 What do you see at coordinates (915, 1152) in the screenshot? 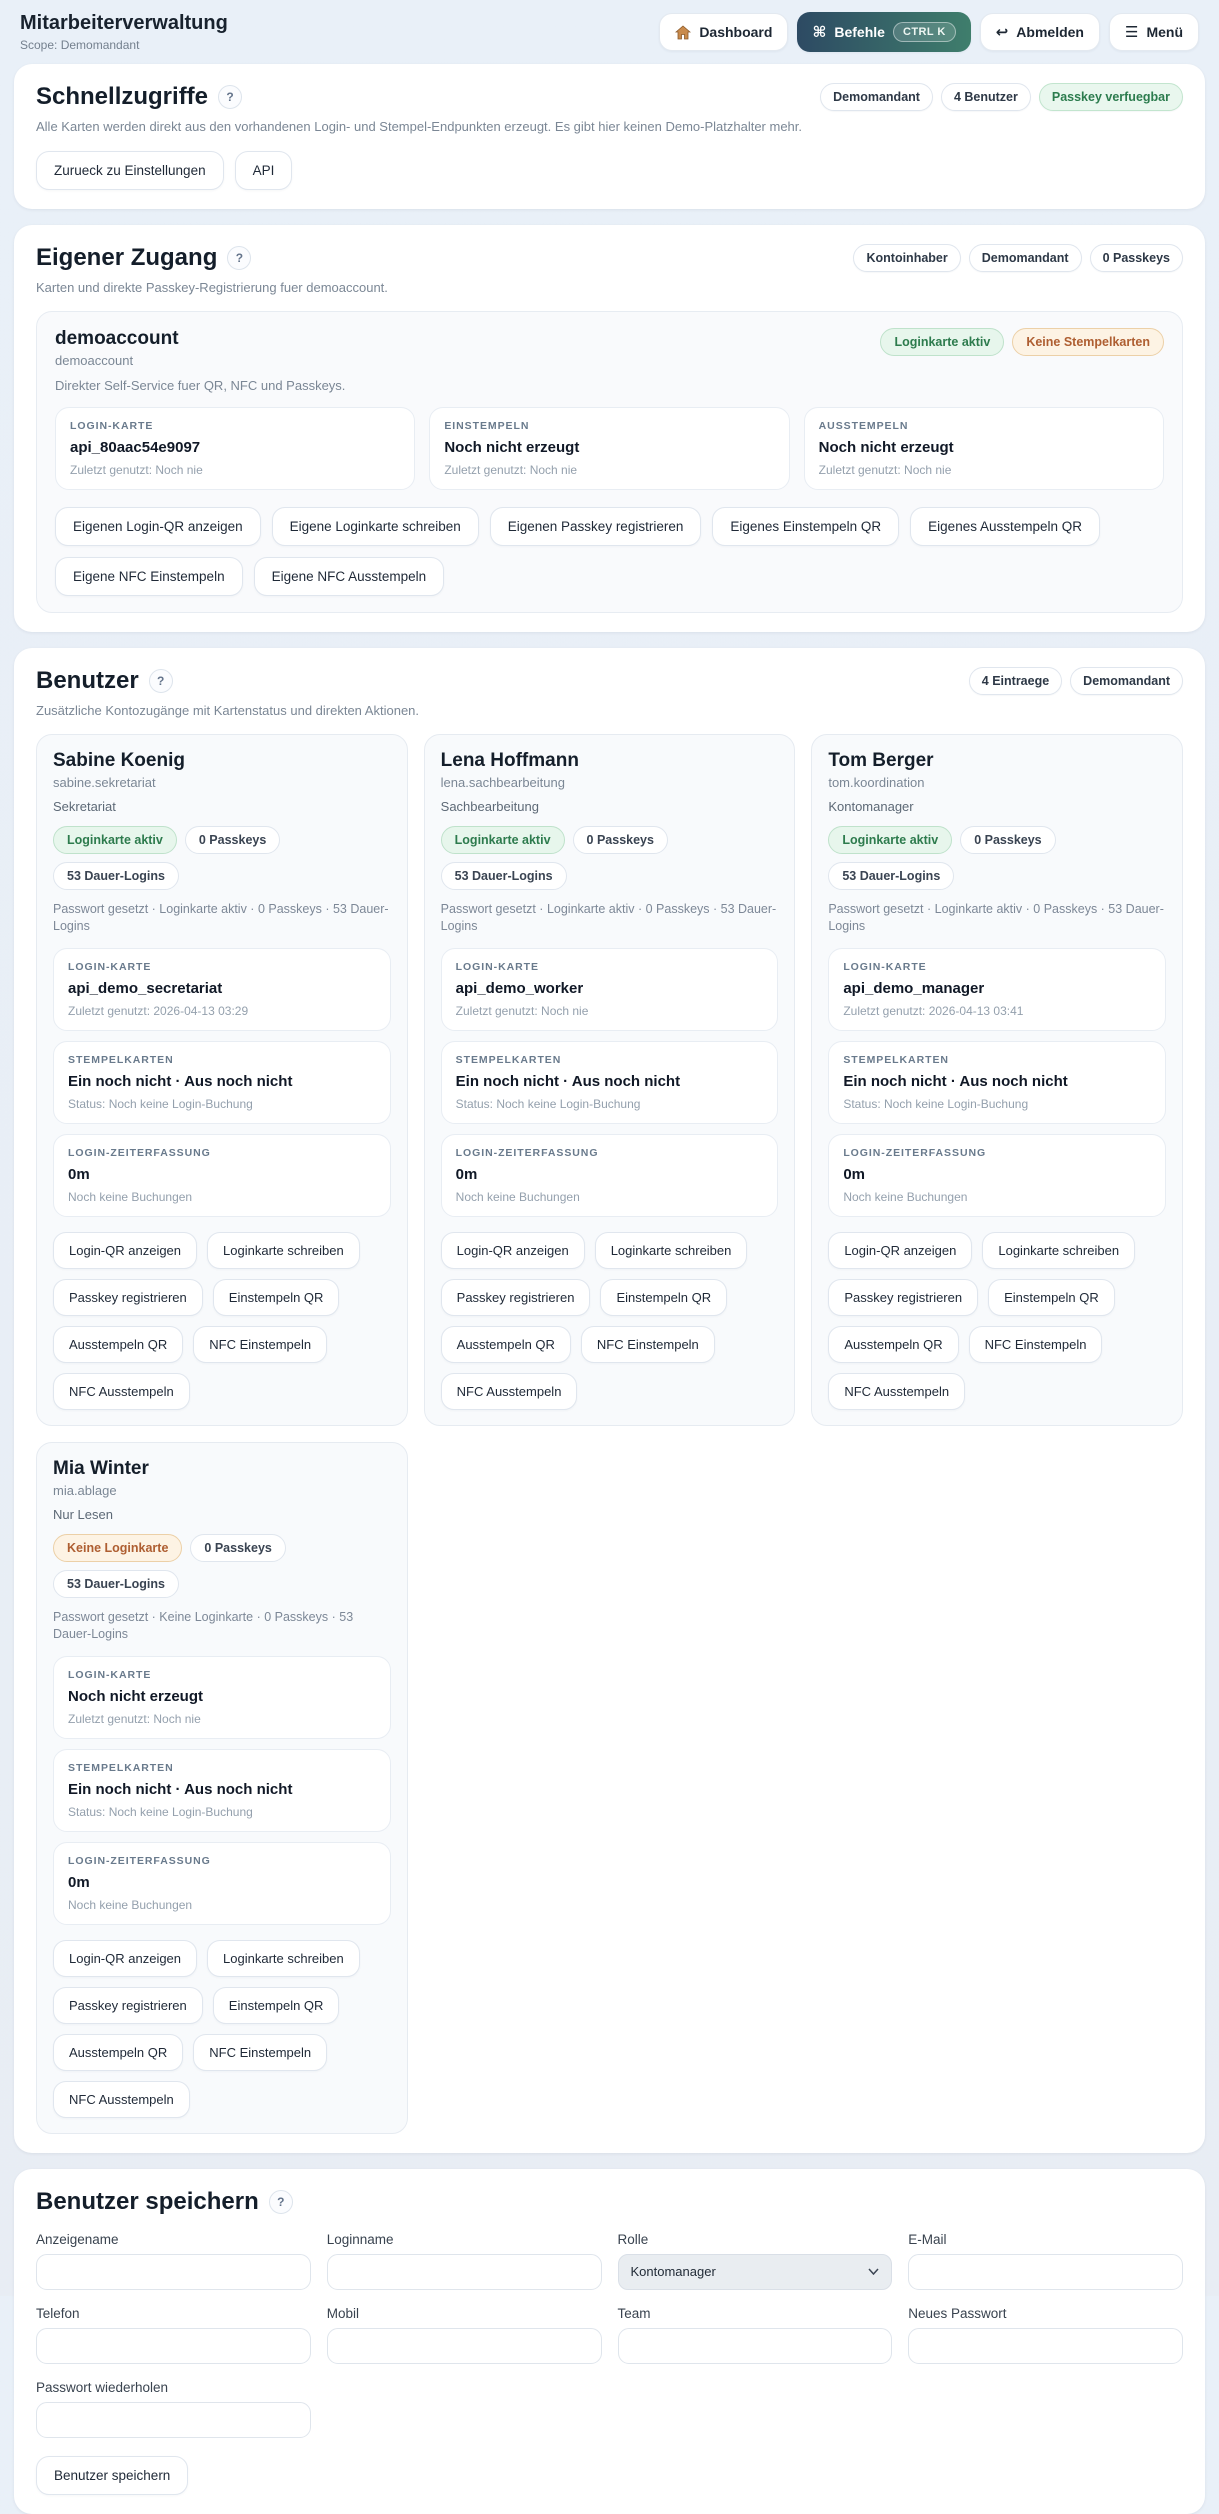
I see `stat-label: LOGIN-ZEITERFASSUNG` at bounding box center [915, 1152].